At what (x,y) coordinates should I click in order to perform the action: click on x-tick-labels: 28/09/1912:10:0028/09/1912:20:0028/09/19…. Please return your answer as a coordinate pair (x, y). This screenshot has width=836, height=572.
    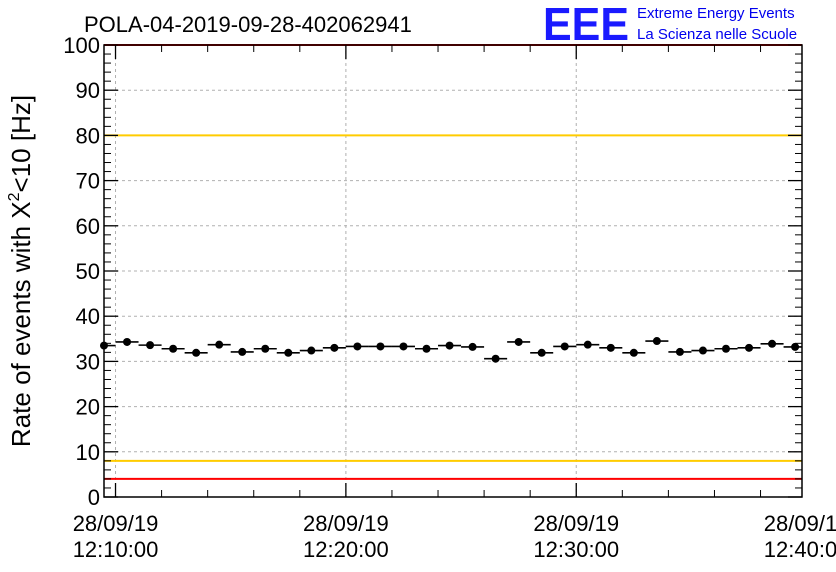
    Looking at the image, I should click on (454, 536).